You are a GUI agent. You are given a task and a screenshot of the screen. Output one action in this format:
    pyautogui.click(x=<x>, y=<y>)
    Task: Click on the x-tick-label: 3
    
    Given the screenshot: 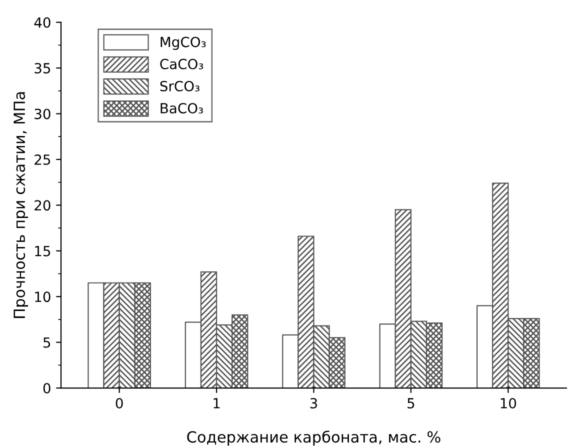 What is the action you would take?
    pyautogui.click(x=314, y=403)
    